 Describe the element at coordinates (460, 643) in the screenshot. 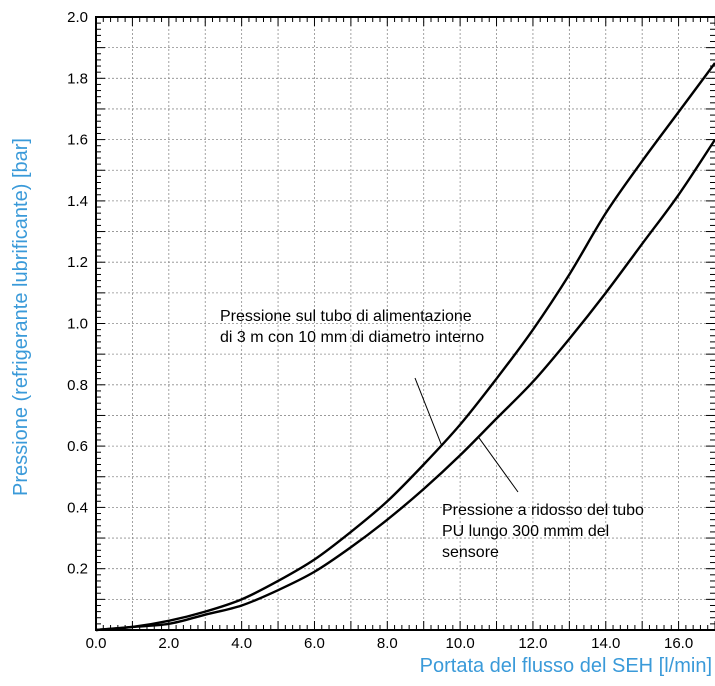

I see `x-tick-label: 10.0` at that location.